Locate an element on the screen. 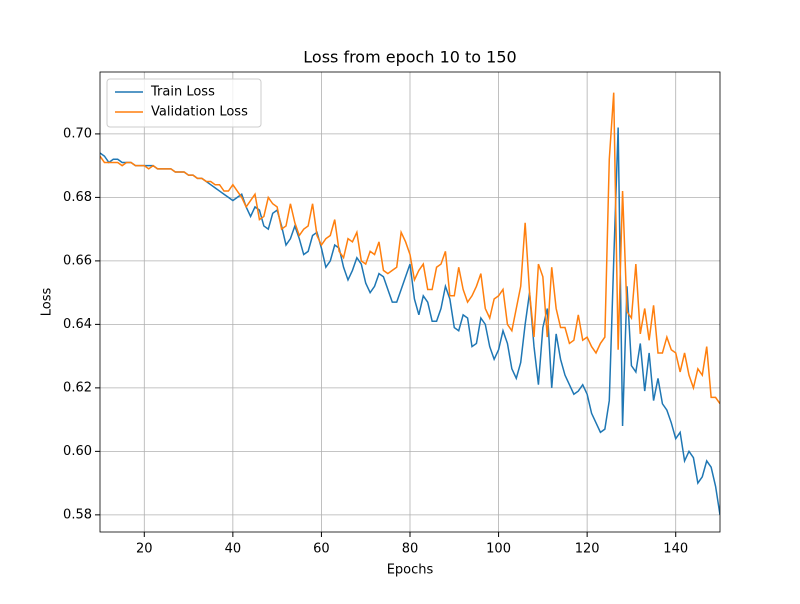 The image size is (800, 604). x-tick-label: 140 is located at coordinates (675, 549).